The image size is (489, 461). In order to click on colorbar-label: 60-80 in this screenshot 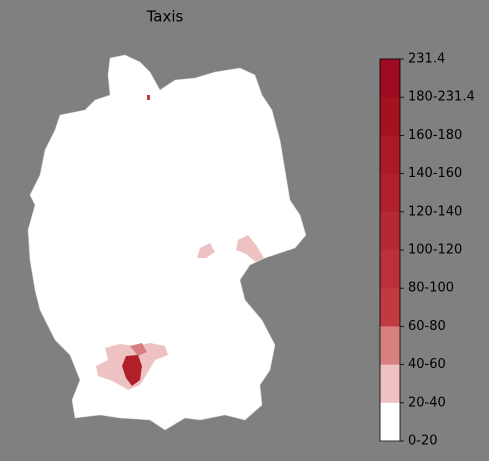, I will do `click(427, 326)`.